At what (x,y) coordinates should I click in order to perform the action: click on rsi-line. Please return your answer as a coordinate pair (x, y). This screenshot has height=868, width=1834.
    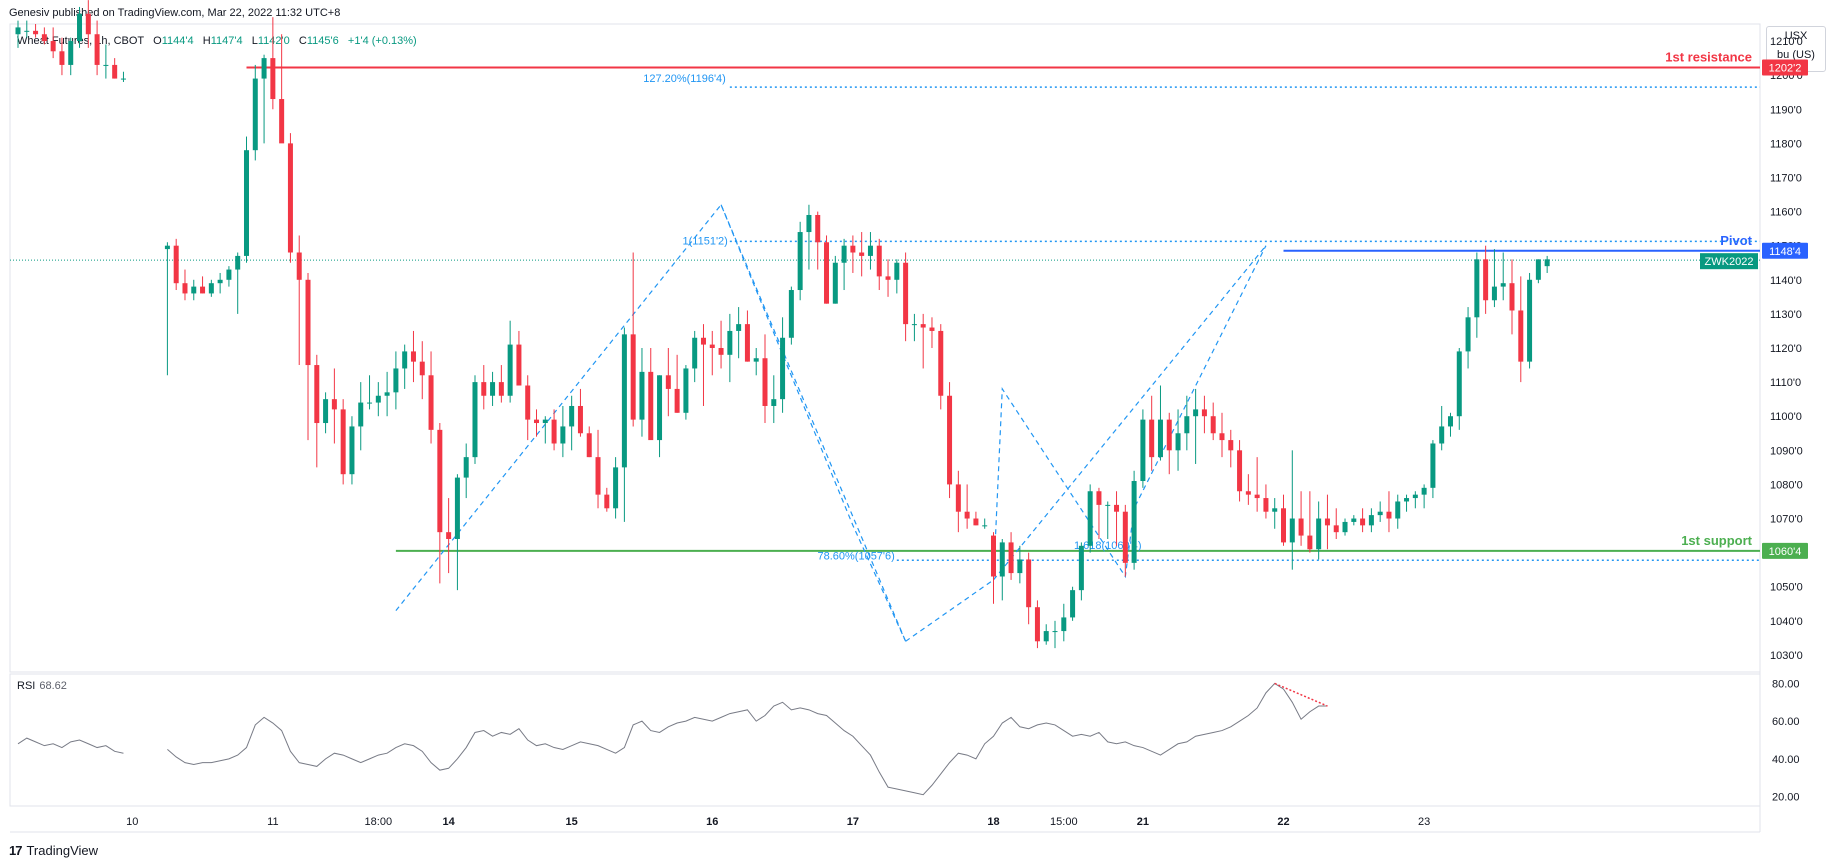
    Looking at the image, I should click on (672, 739).